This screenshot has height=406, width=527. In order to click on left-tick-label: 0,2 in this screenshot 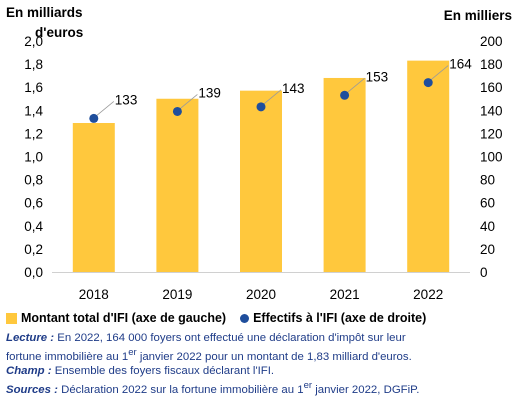, I will do `click(33, 249)`.